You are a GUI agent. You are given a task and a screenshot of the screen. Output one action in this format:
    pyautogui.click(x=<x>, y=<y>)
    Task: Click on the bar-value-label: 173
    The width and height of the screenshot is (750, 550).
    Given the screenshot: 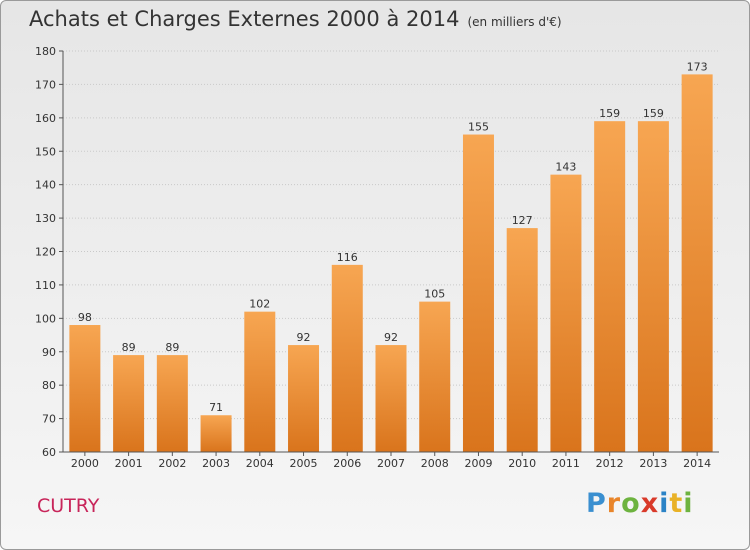 What is the action you would take?
    pyautogui.click(x=697, y=66)
    